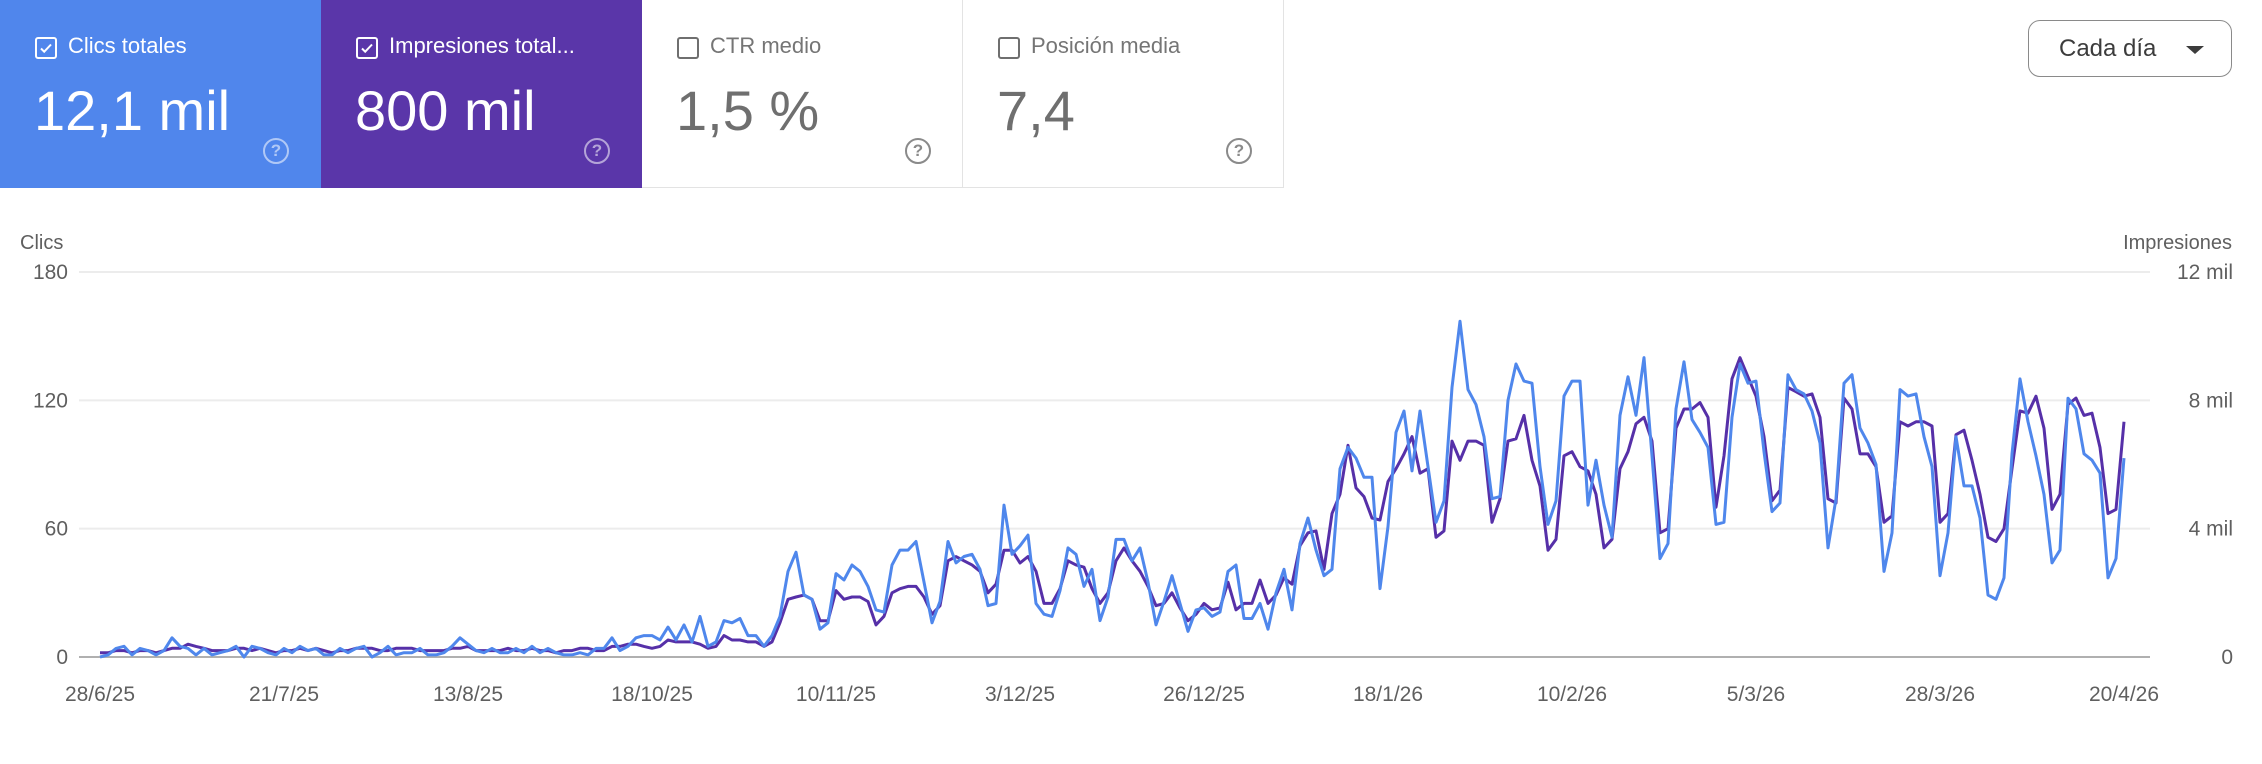 The width and height of the screenshot is (2262, 764). I want to click on metric-value: 7,4, so click(1036, 110).